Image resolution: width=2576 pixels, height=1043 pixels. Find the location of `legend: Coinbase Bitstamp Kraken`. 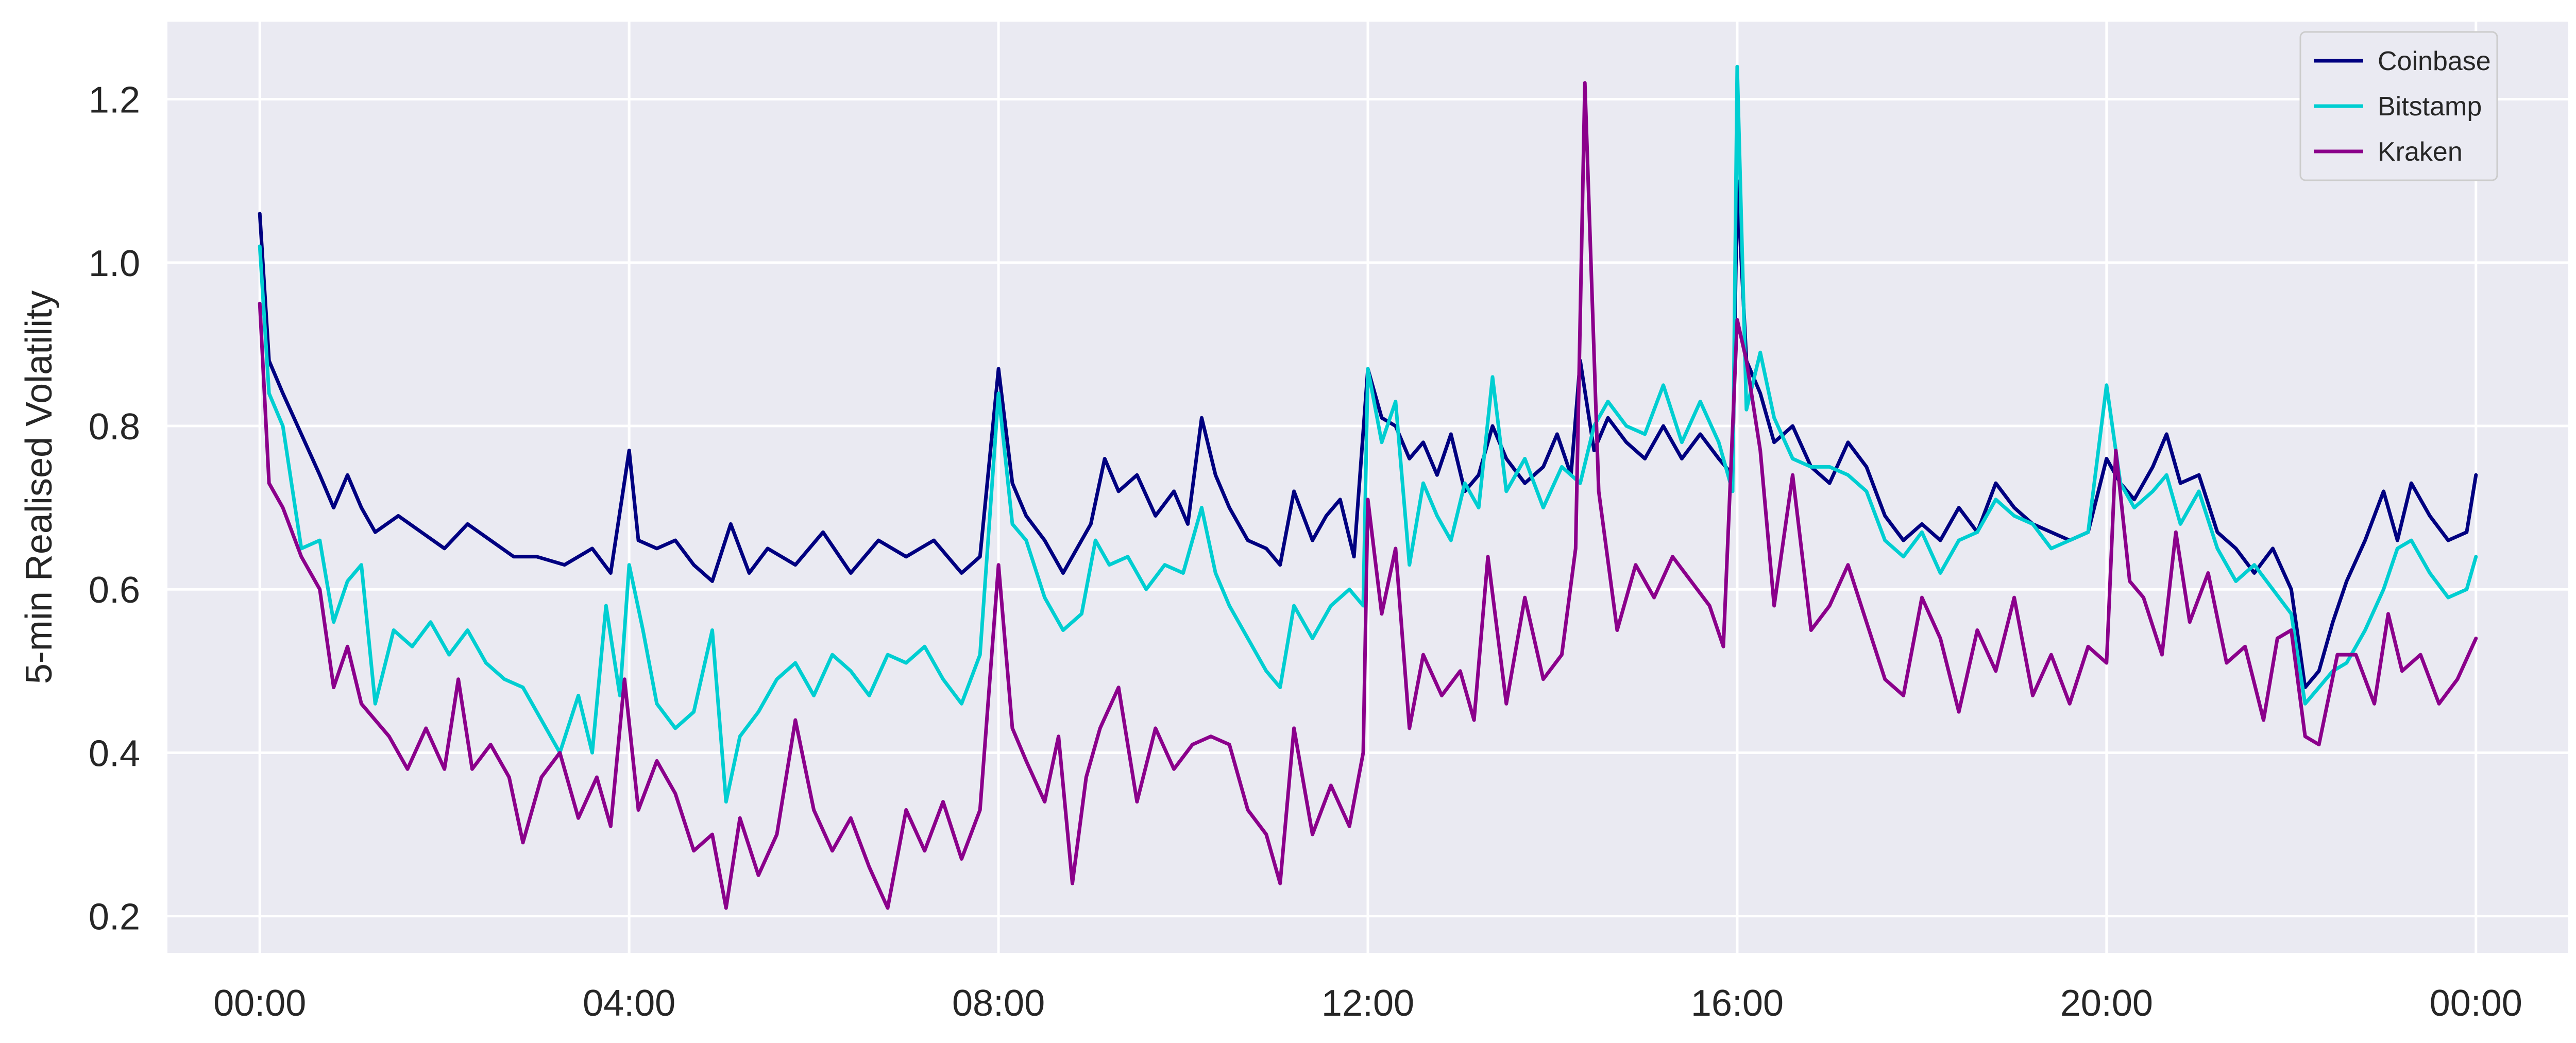

legend: Coinbase Bitstamp Kraken is located at coordinates (2398, 106).